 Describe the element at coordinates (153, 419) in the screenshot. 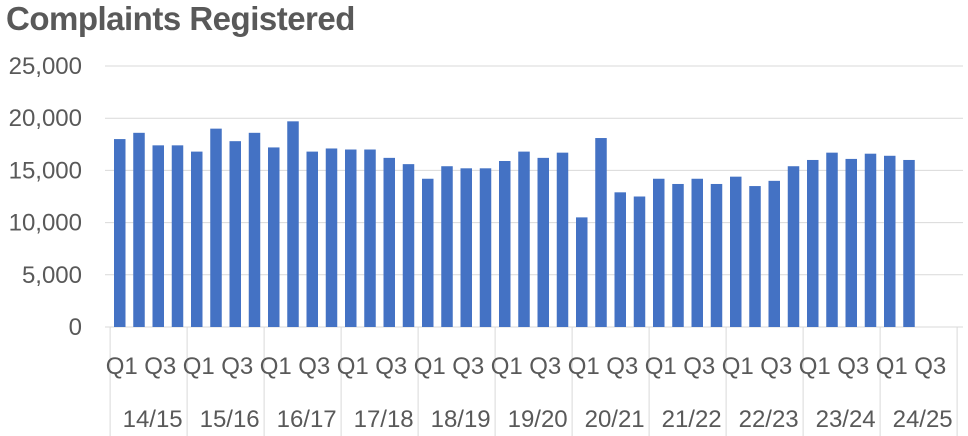

I see `year-label: 14/15` at that location.